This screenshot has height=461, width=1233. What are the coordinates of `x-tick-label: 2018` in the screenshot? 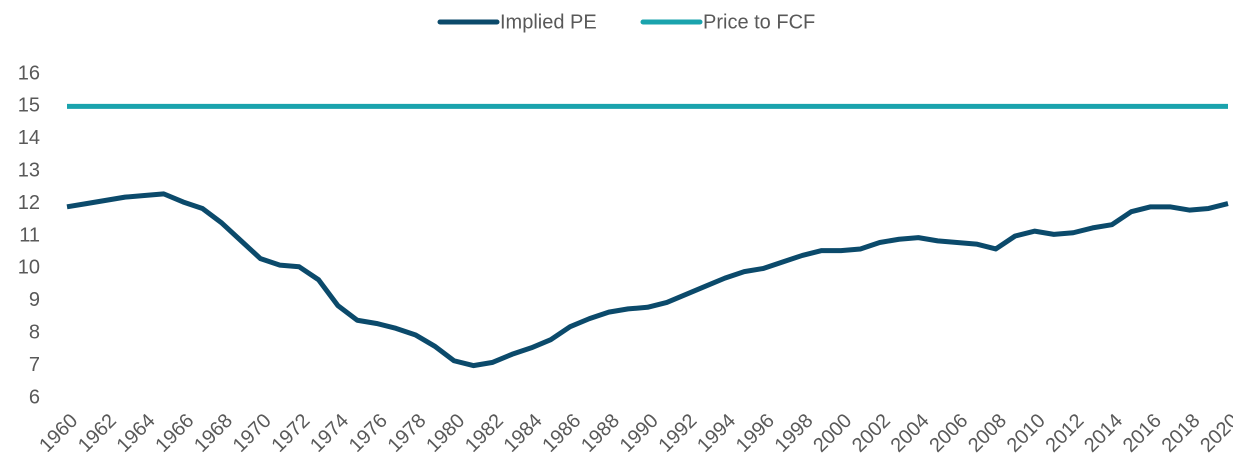 It's located at (1181, 433).